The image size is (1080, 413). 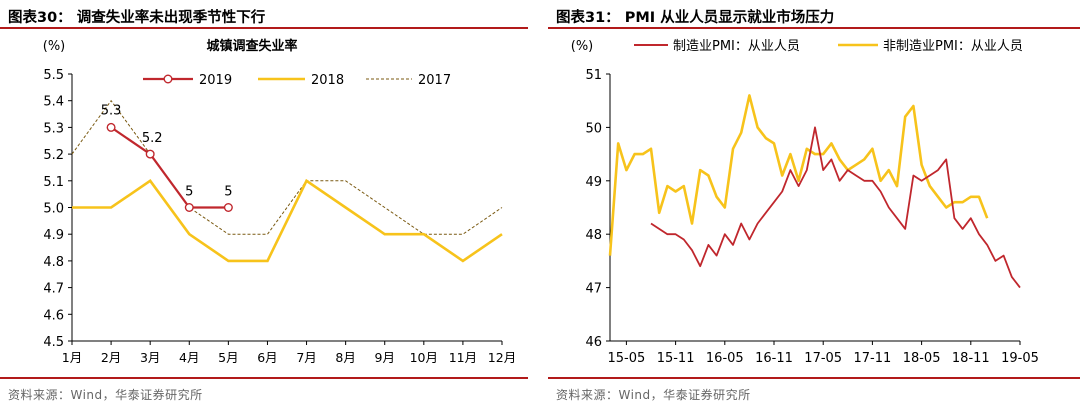 I want to click on left-y-tick-label: 5.4, so click(x=53, y=102).